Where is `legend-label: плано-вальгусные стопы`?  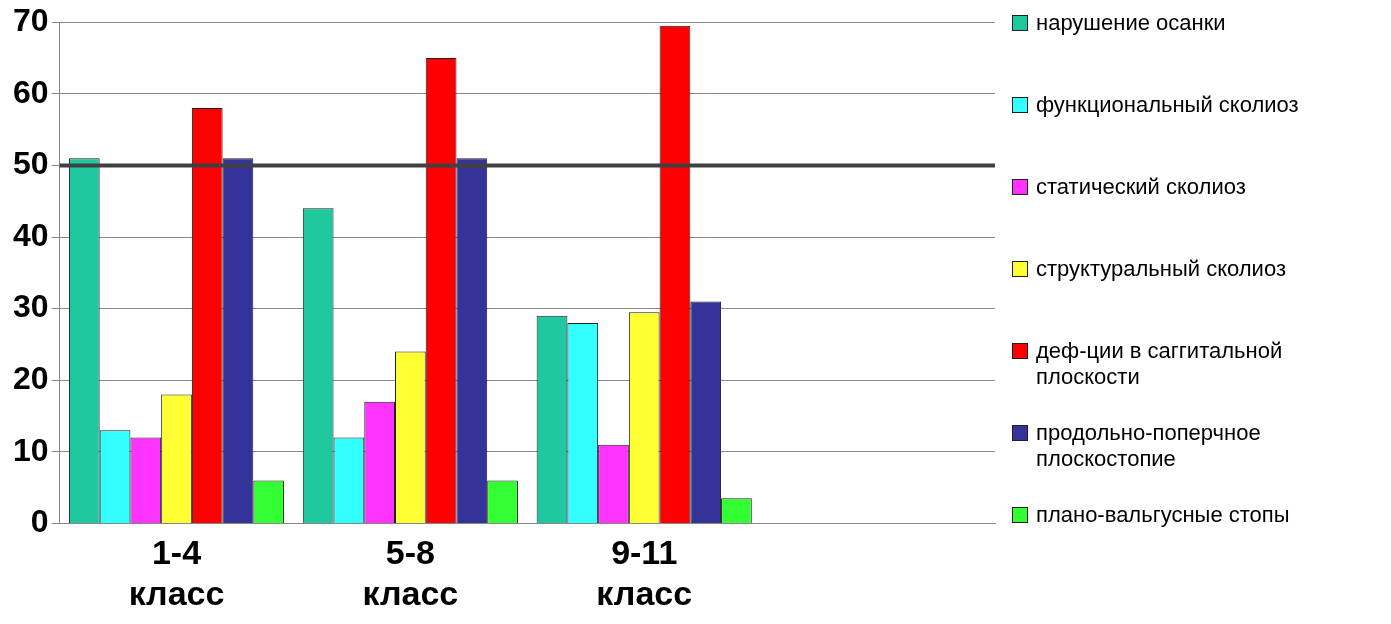
legend-label: плано-вальгусные стопы is located at coordinates (1163, 515).